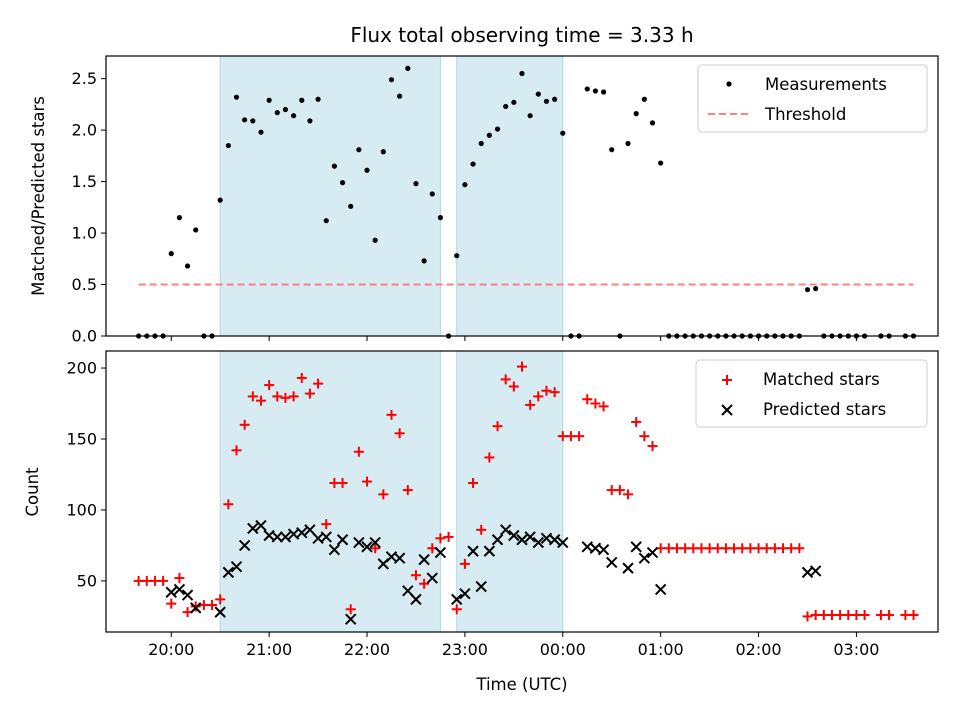 This screenshot has width=960, height=720. What do you see at coordinates (661, 649) in the screenshot?
I see `x-tick-label: 01:00` at bounding box center [661, 649].